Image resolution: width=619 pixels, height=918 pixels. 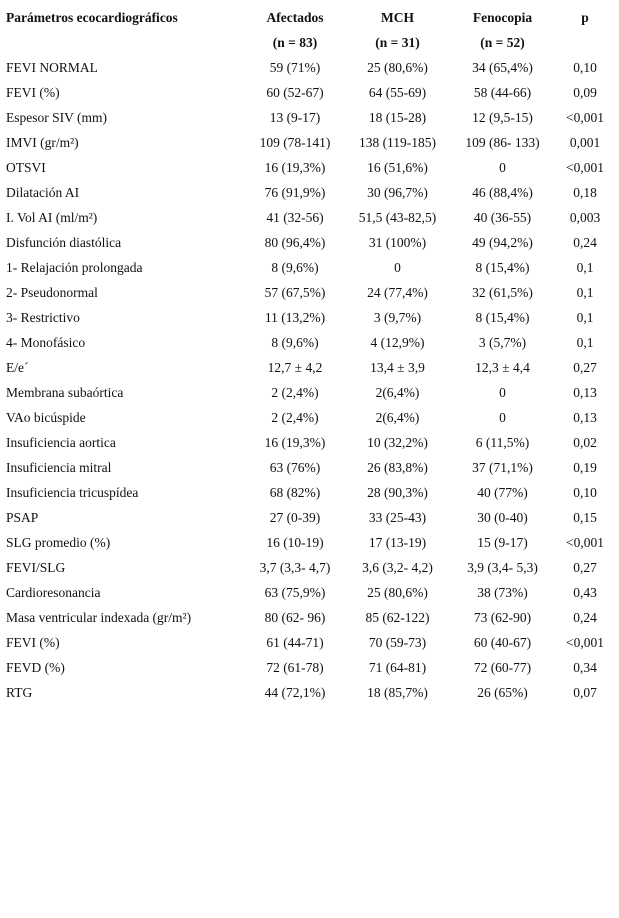 I want to click on table-cell: 0,001, so click(x=585, y=142).